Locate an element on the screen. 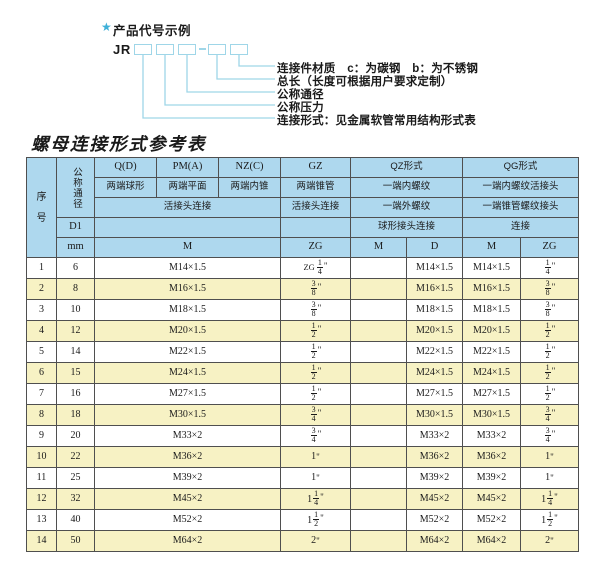  cell-d1: 8 is located at coordinates (75, 289).